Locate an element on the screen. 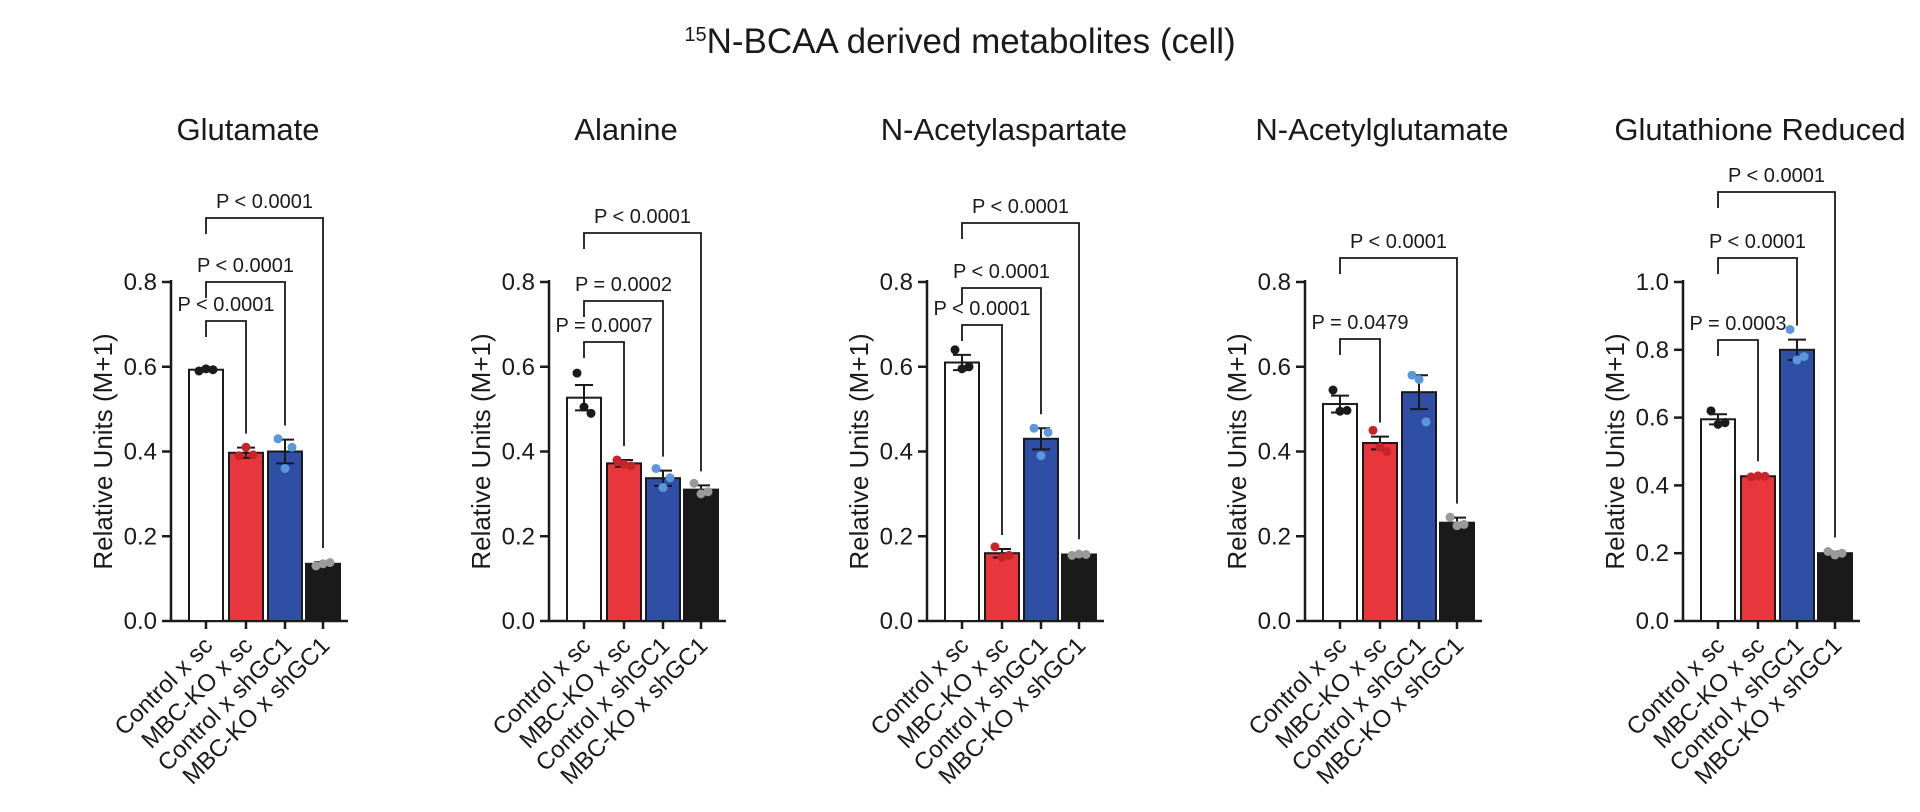 This screenshot has height=812, width=1920. chart-title: Alanine is located at coordinates (625, 129).